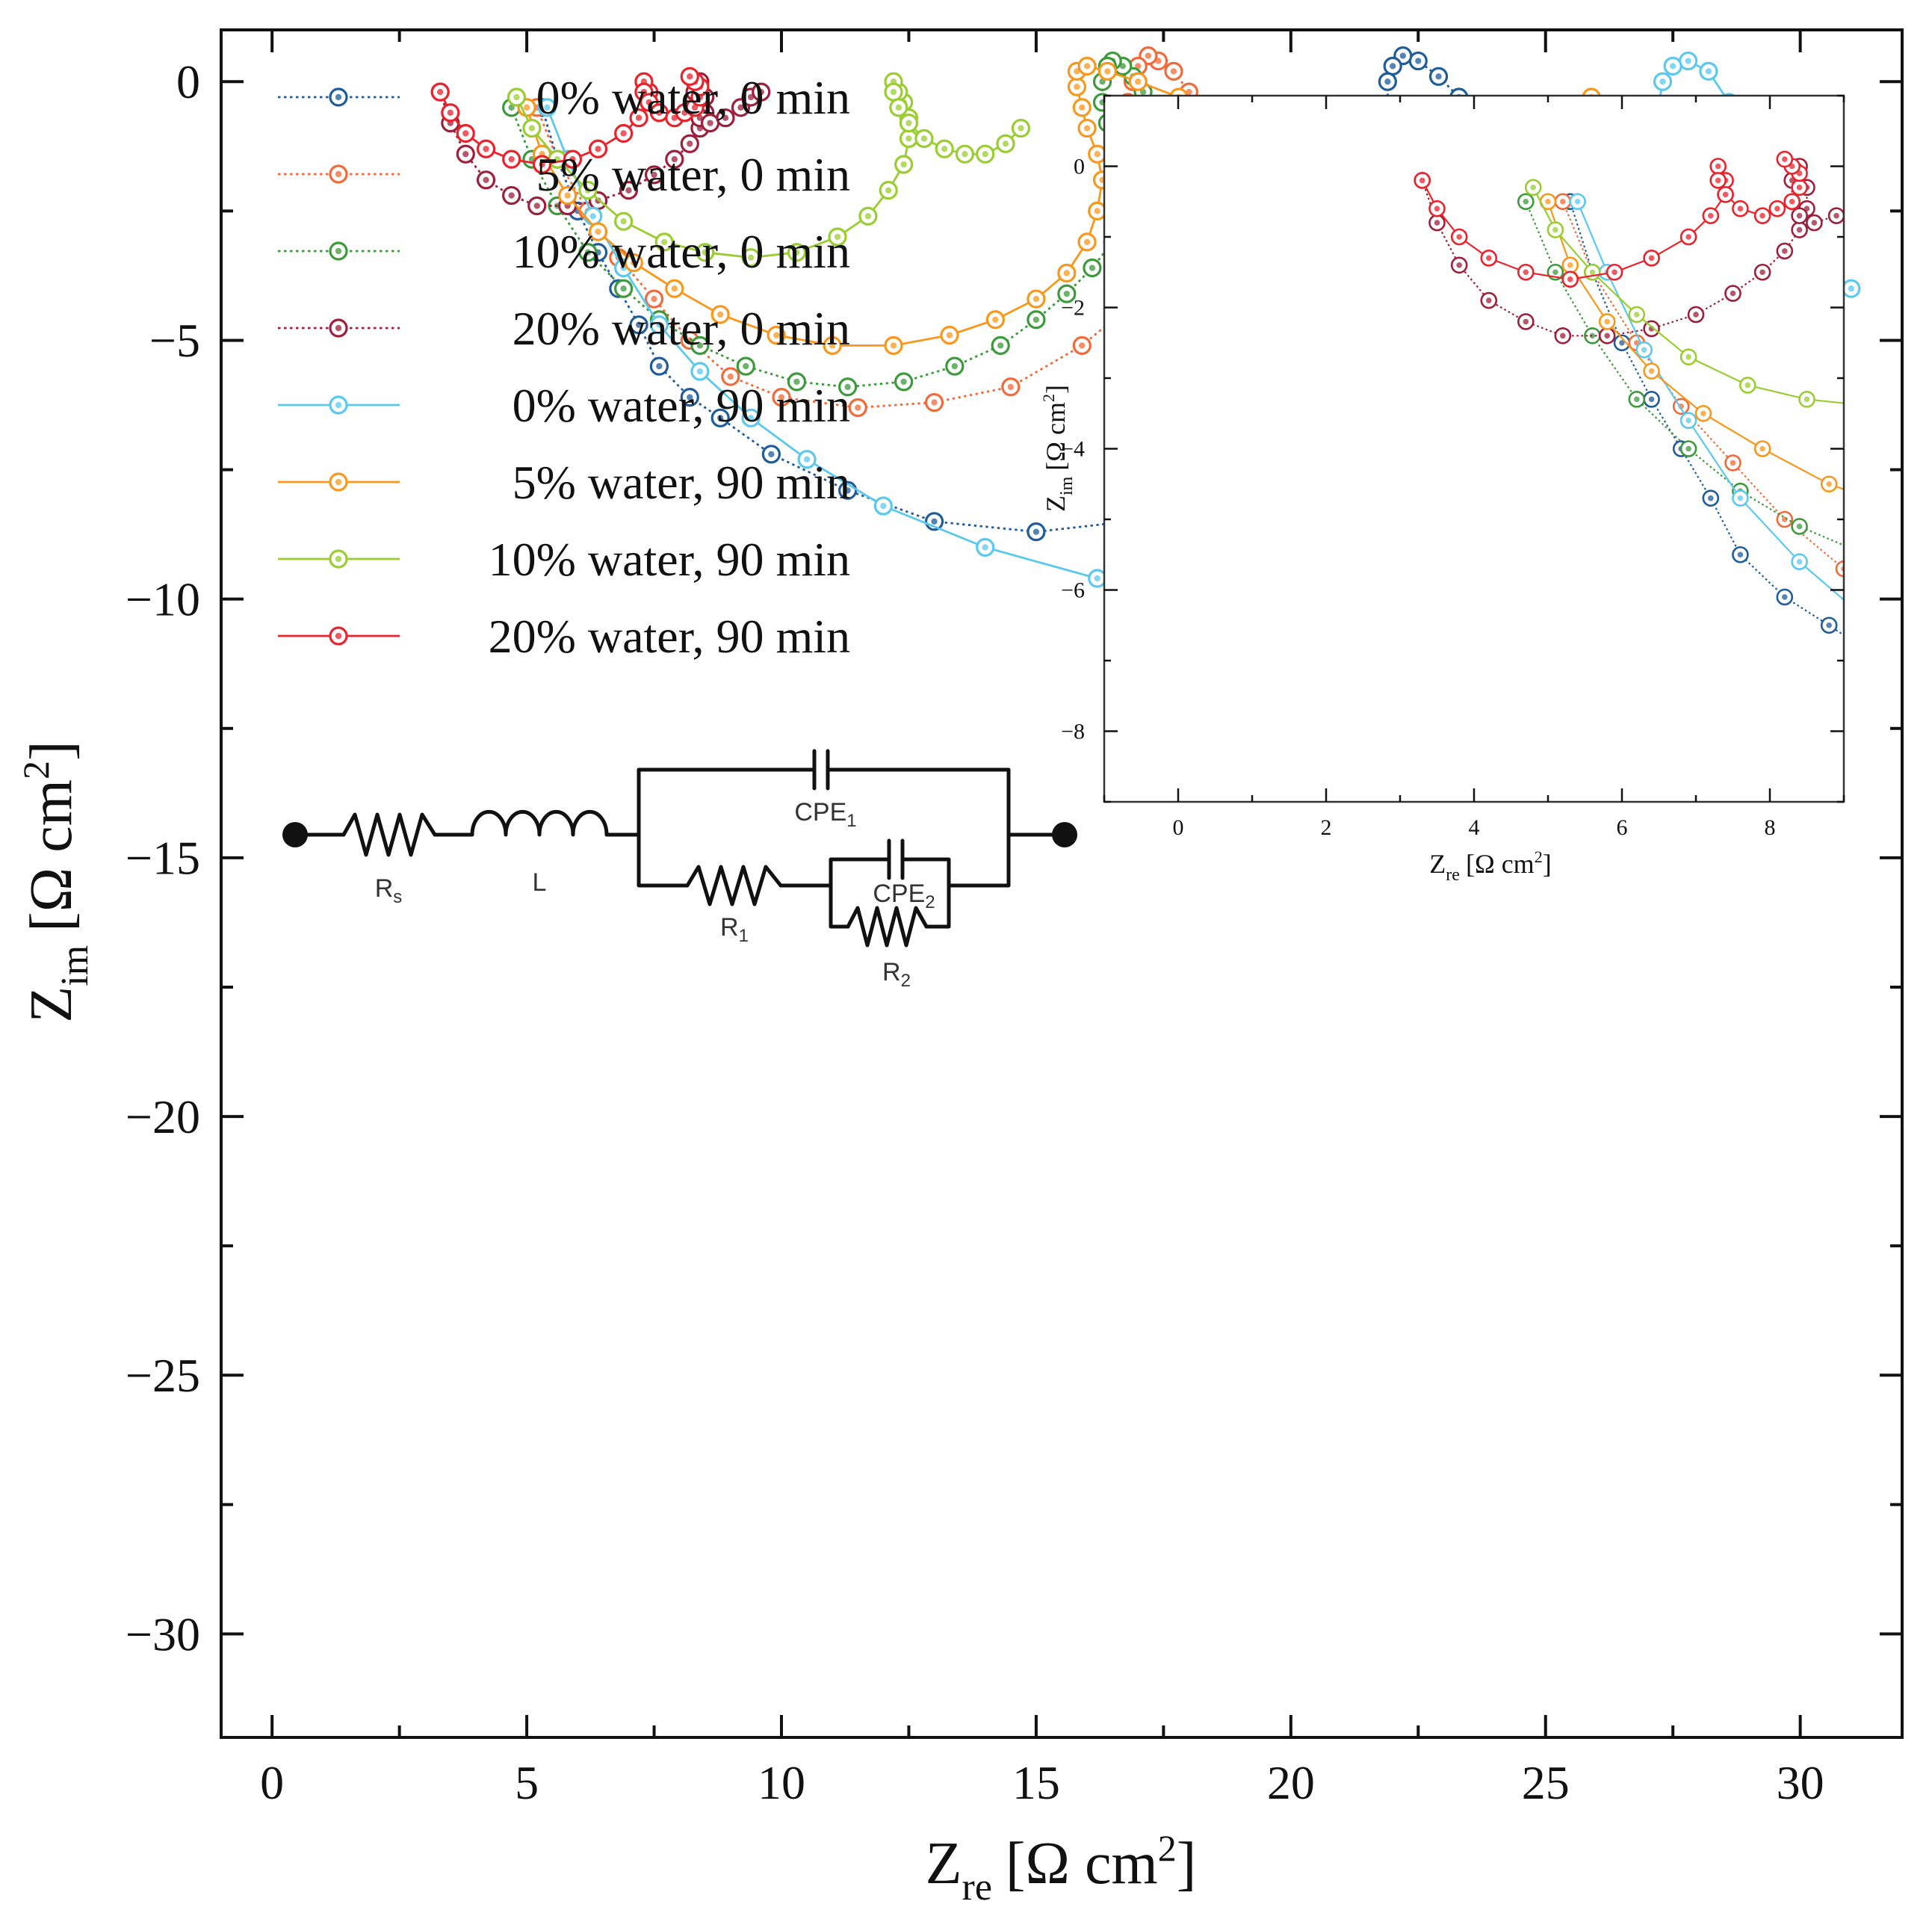 This screenshot has width=1932, height=1922. I want to click on main-y-tick-labels: 0 −5 −10 −15 −20 −25 −30, so click(163, 857).